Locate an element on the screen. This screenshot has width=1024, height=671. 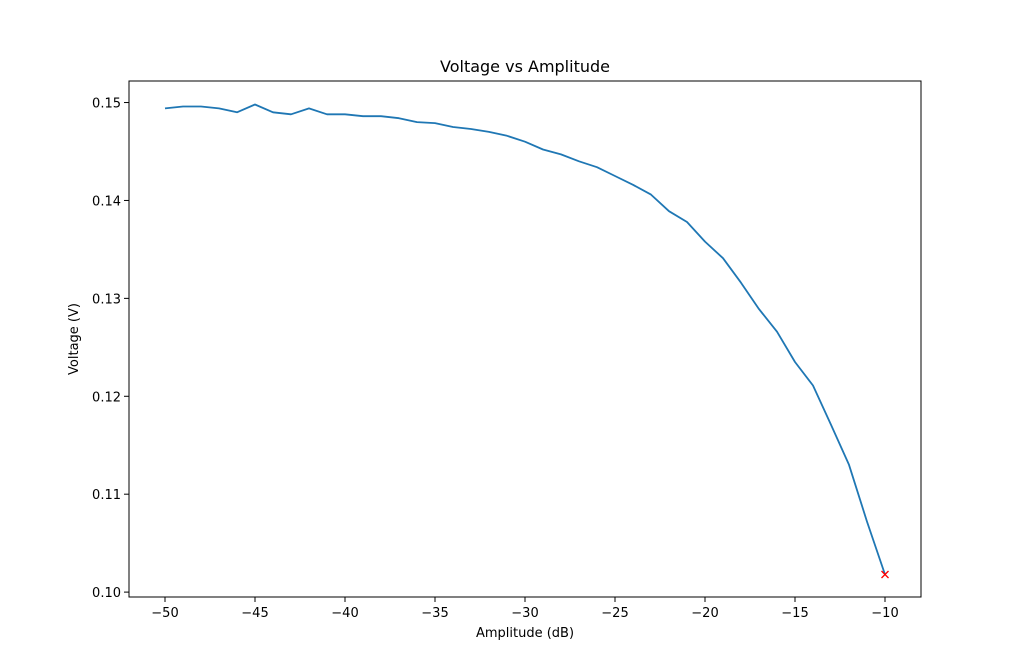
y-tick-label: 0.13 is located at coordinates (106, 299).